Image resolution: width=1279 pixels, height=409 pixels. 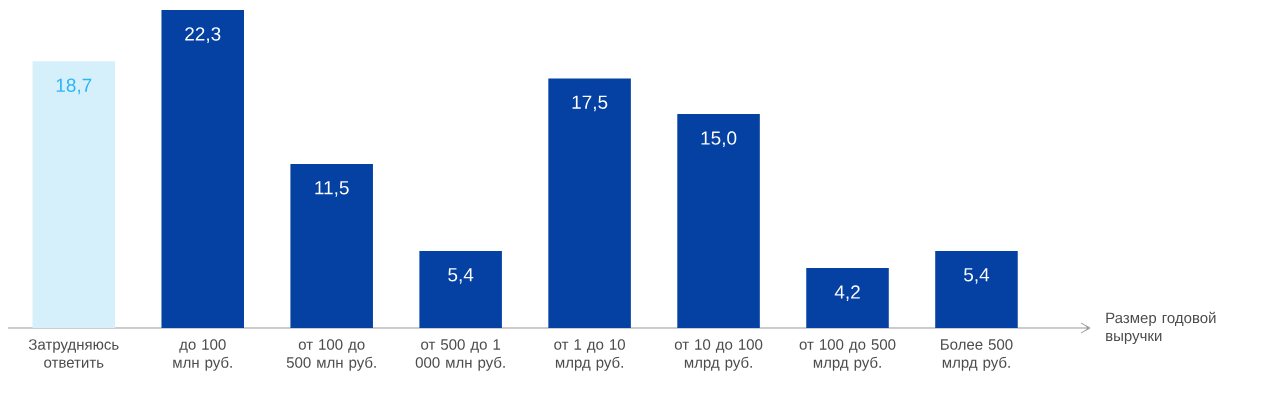 I want to click on x-axis-title: Размер годовой выручки, so click(x=1161, y=328).